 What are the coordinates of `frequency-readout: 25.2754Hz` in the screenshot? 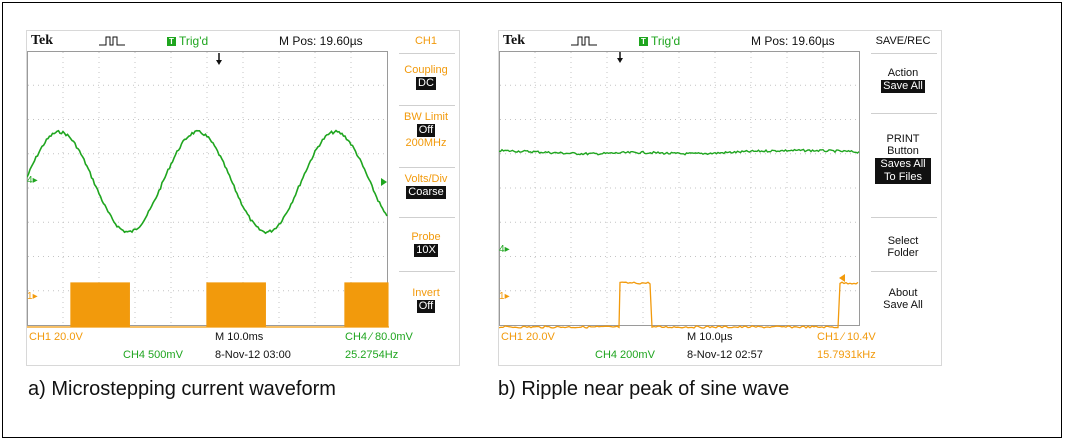 It's located at (372, 355).